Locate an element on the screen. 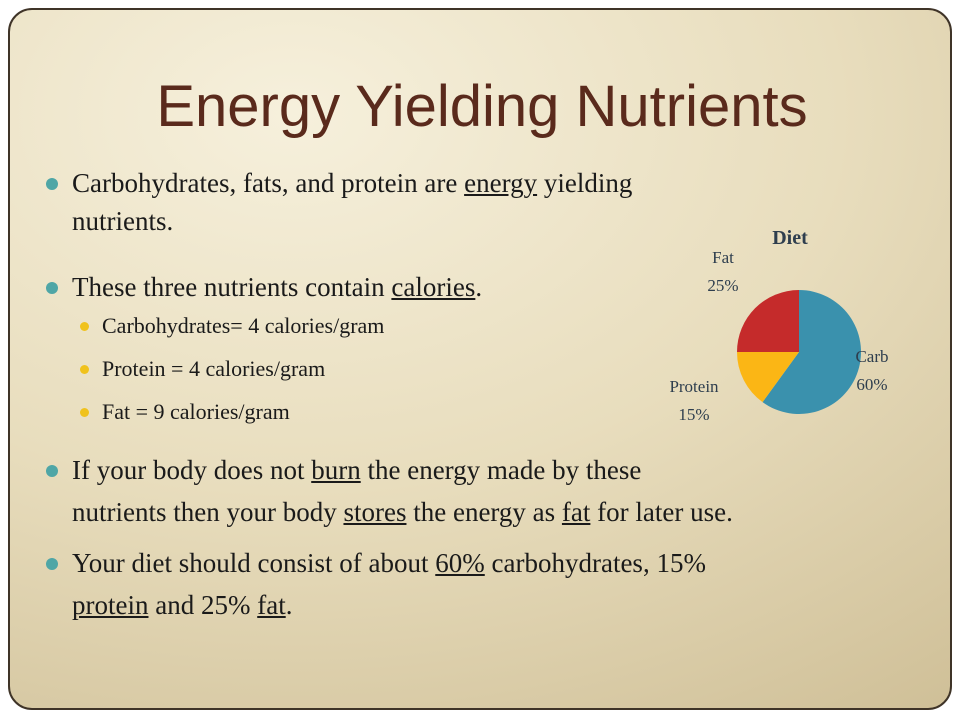  sub-bullet-3: Fat = 9 calories/gram is located at coordinates (196, 411).